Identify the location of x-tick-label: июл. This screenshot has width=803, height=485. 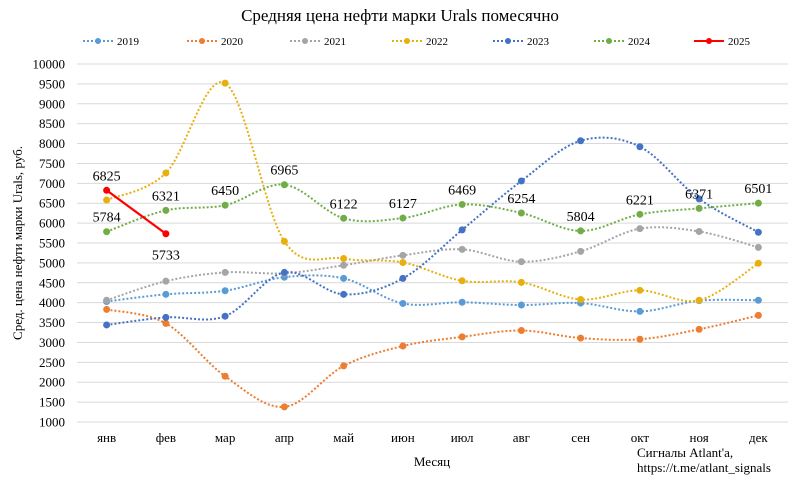
(462, 437).